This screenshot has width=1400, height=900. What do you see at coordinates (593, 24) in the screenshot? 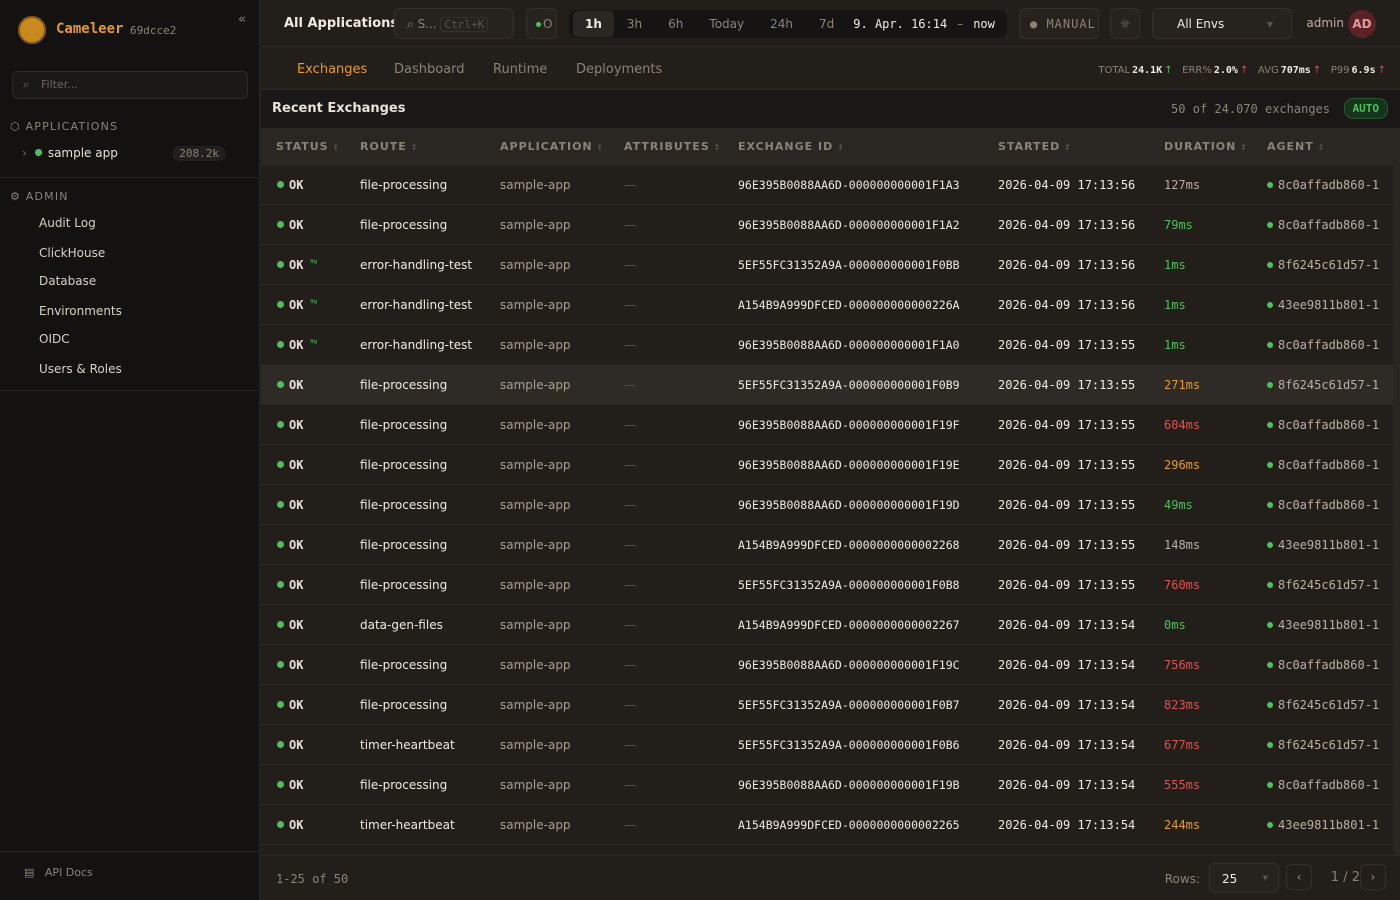
I see `range-1h: 1h` at bounding box center [593, 24].